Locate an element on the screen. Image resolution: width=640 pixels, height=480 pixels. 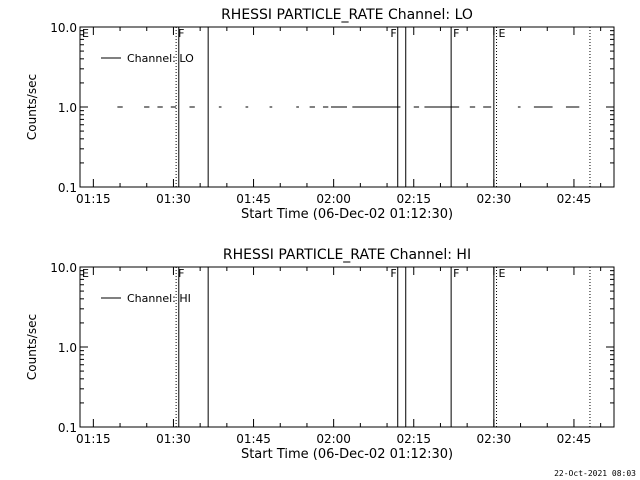
legend-label: Channel: HI is located at coordinates (159, 298).